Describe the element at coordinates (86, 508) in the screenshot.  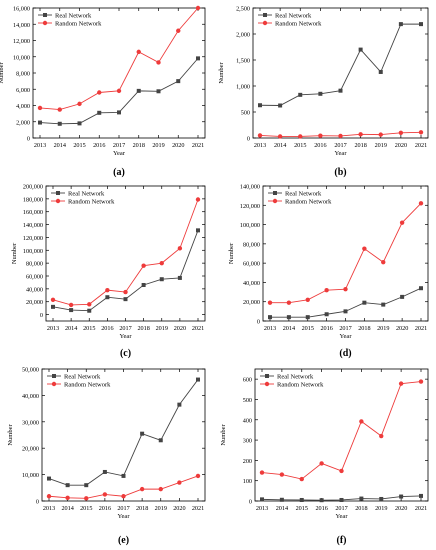
I see `x-tick-label: 2015` at that location.